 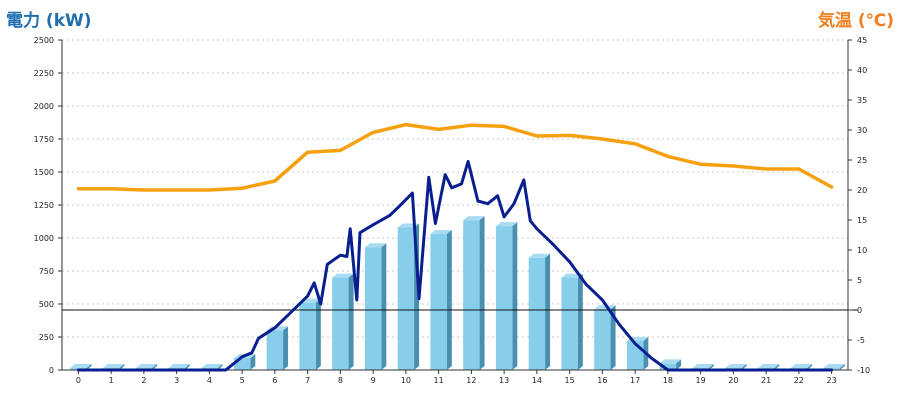 What do you see at coordinates (373, 380) in the screenshot?
I see `x-tick-label: 9` at bounding box center [373, 380].